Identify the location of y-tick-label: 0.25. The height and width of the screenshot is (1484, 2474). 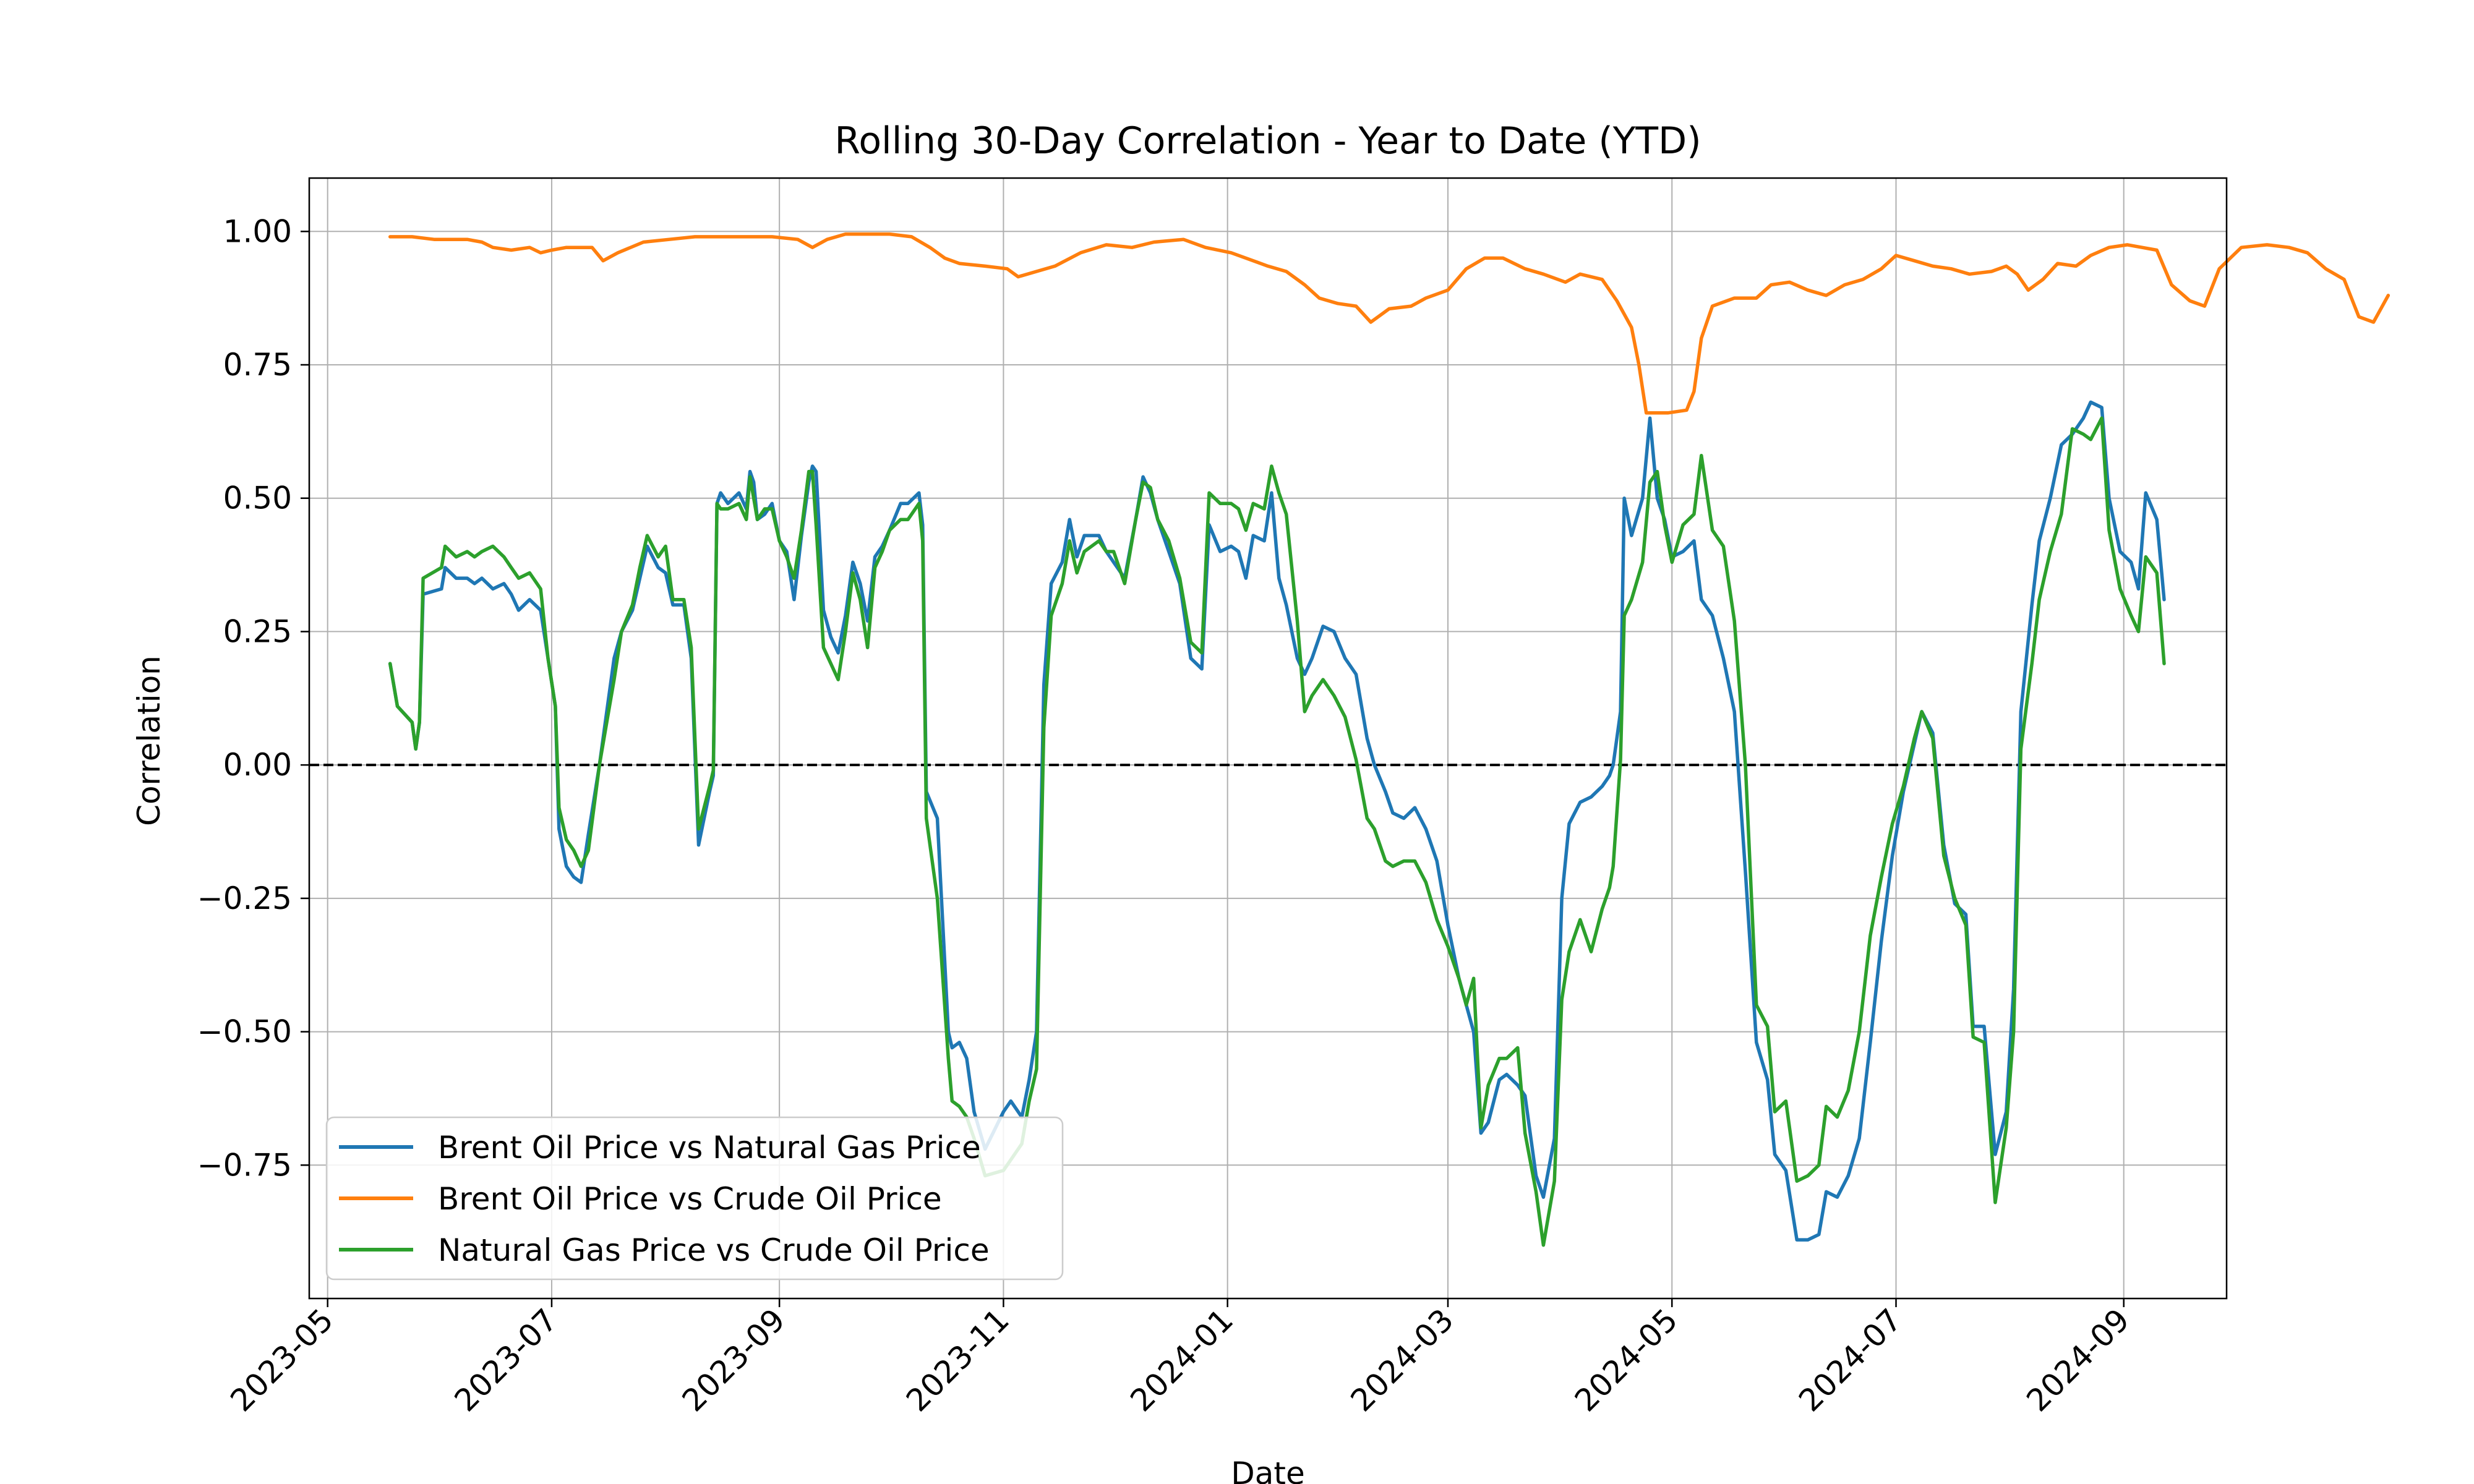
(257, 631).